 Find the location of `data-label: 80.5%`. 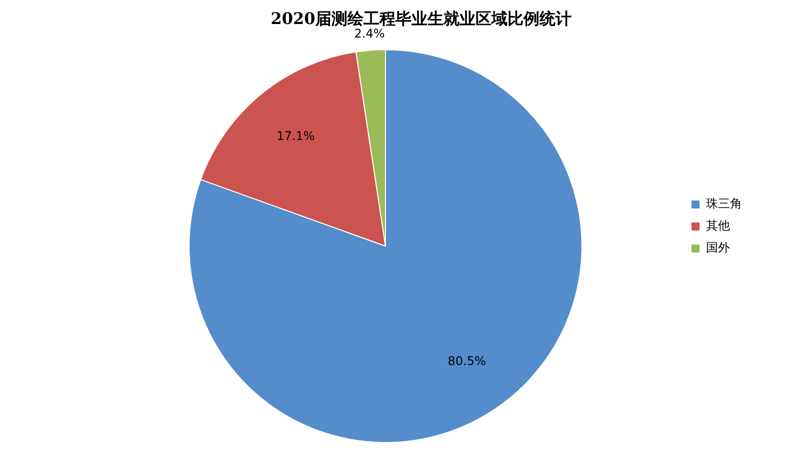

data-label: 80.5% is located at coordinates (467, 361).